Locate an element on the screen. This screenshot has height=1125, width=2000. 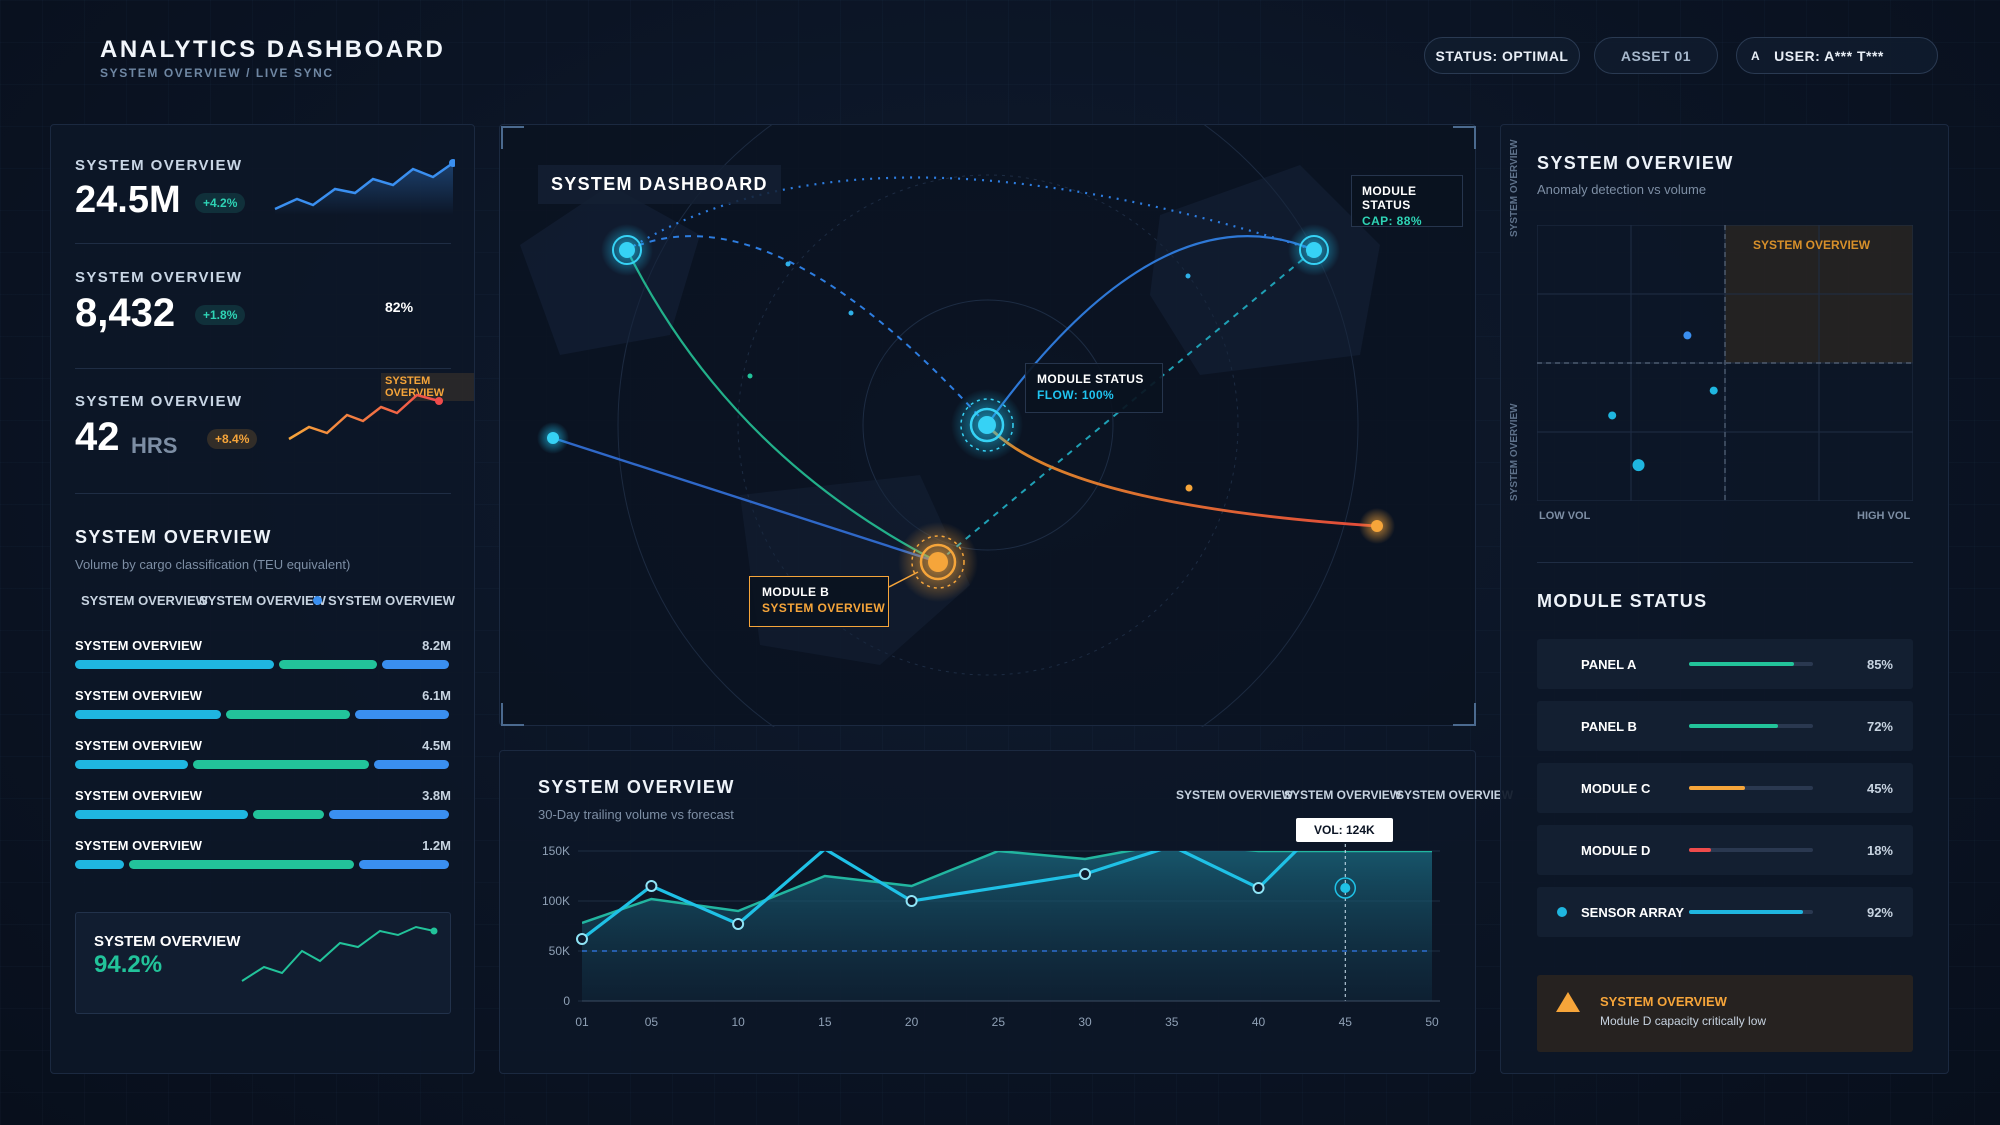
module-status-row: PANEL B 72% is located at coordinates (1725, 726).